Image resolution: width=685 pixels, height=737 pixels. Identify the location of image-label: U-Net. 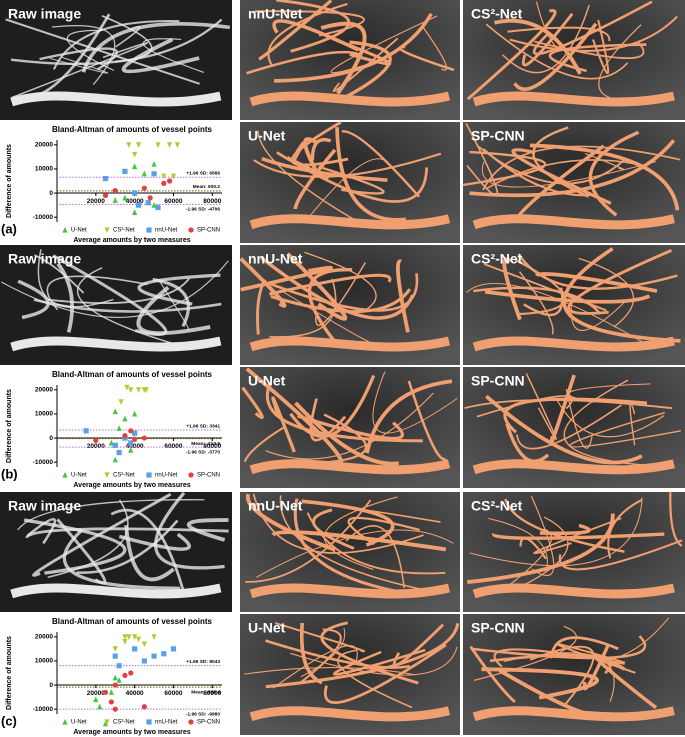
(267, 628).